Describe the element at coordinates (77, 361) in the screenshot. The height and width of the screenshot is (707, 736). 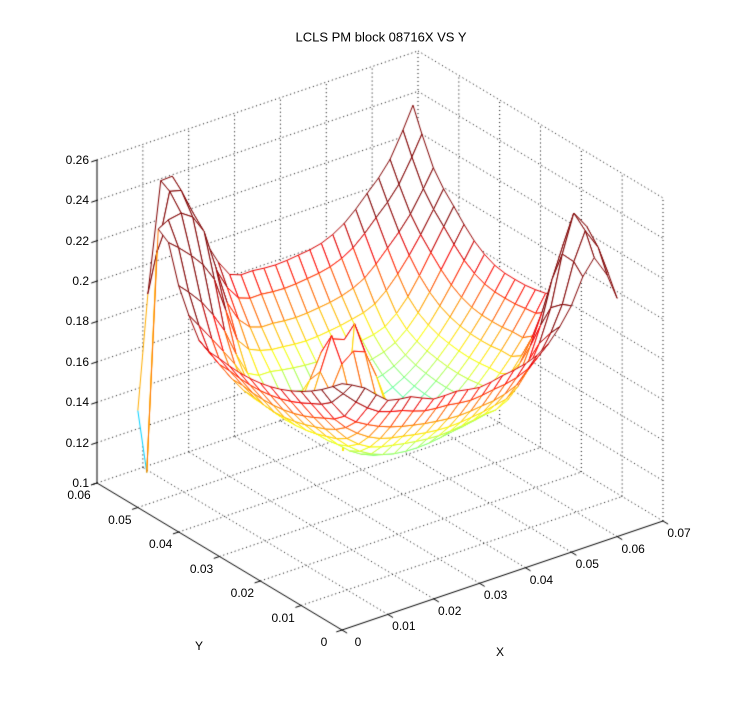
I see `z-tick-label: 0.16` at that location.